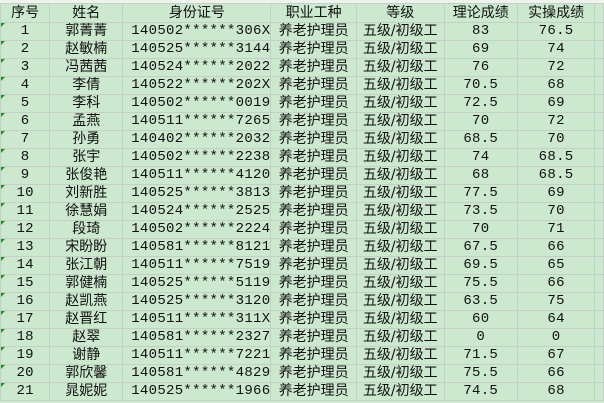 The image size is (604, 403). I want to click on cell-name: 赵凯燕, so click(86, 301).